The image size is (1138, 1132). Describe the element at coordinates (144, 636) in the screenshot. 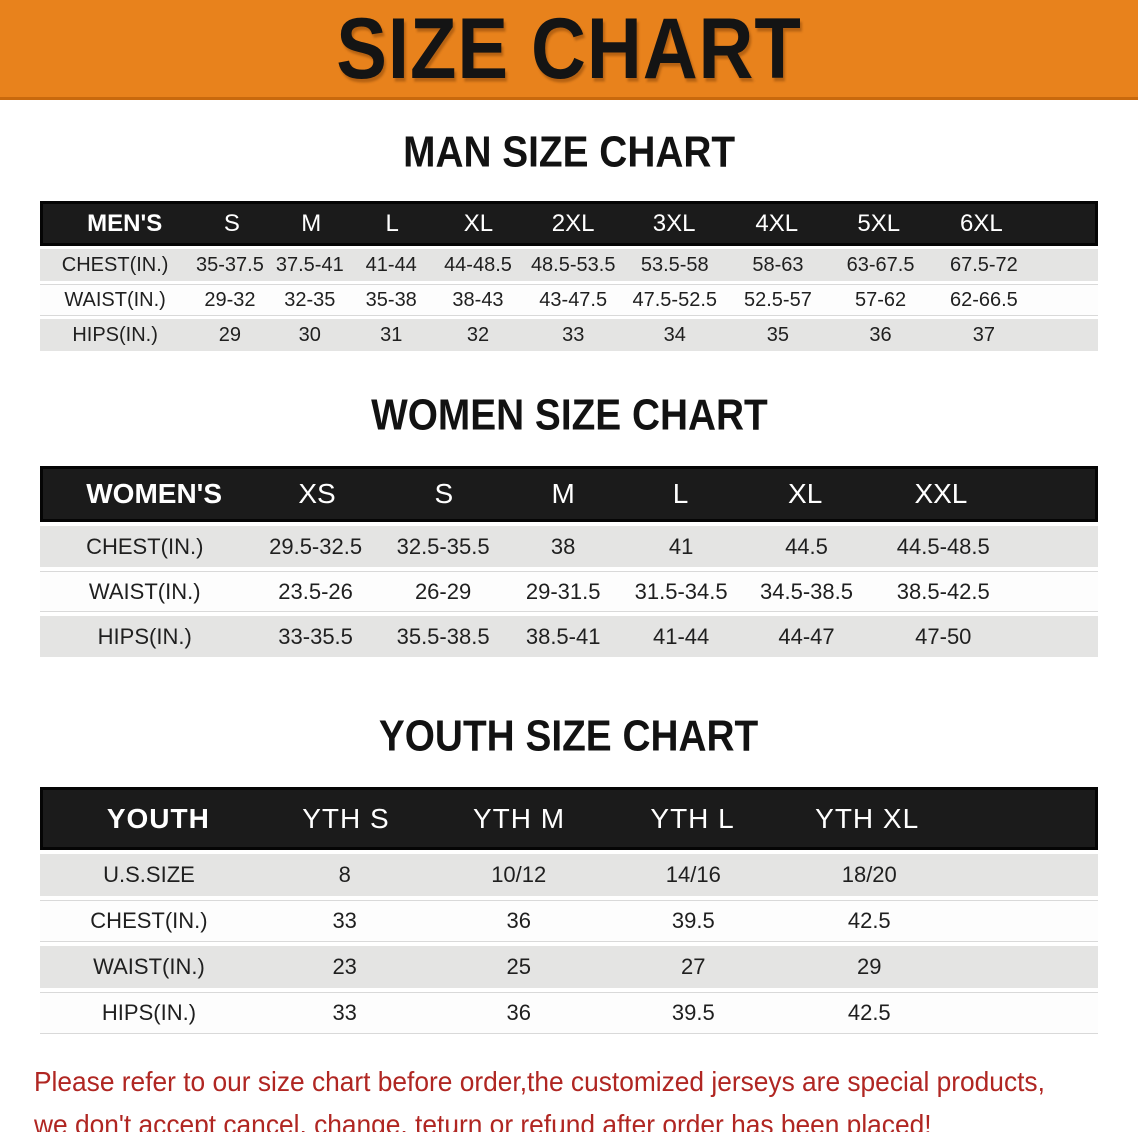

I see `row-label: HIPS(IN.)` at that location.